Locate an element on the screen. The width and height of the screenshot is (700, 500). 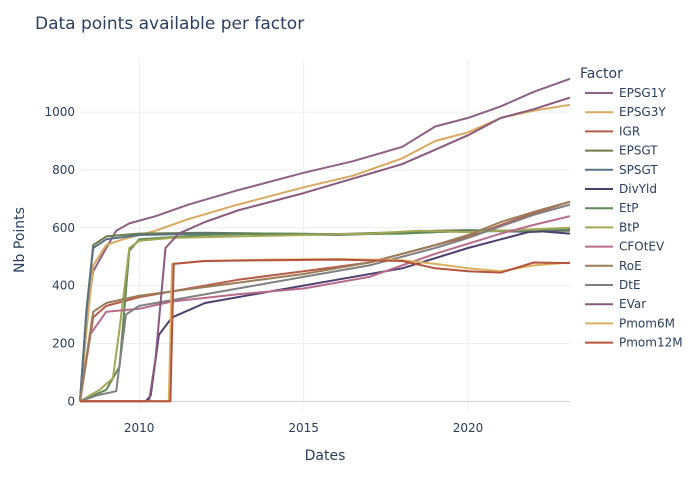
legend-item: Pmom6M is located at coordinates (630, 323).